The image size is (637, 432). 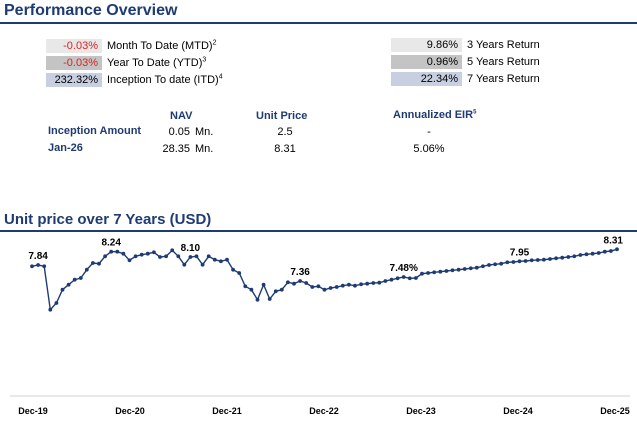 What do you see at coordinates (434, 115) in the screenshot?
I see `col-header-eir: Annualized EIR5` at bounding box center [434, 115].